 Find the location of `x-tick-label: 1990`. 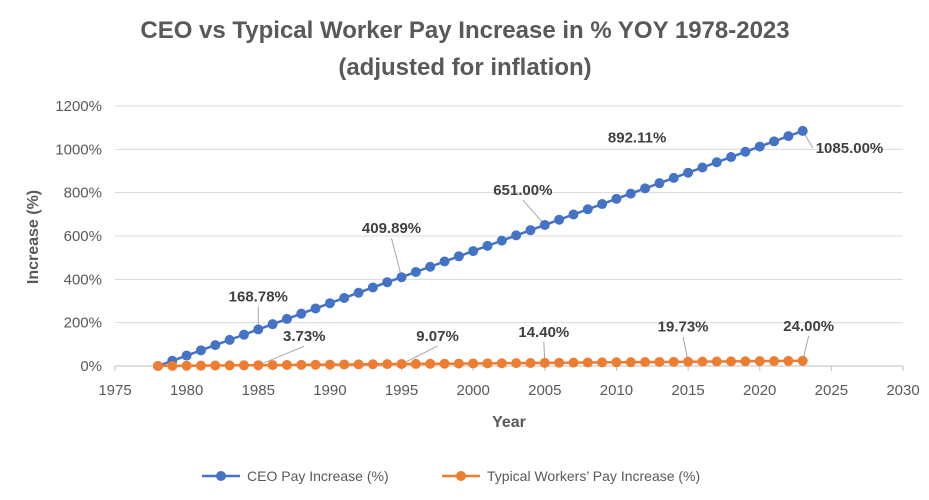

x-tick-label: 1990 is located at coordinates (329, 390).